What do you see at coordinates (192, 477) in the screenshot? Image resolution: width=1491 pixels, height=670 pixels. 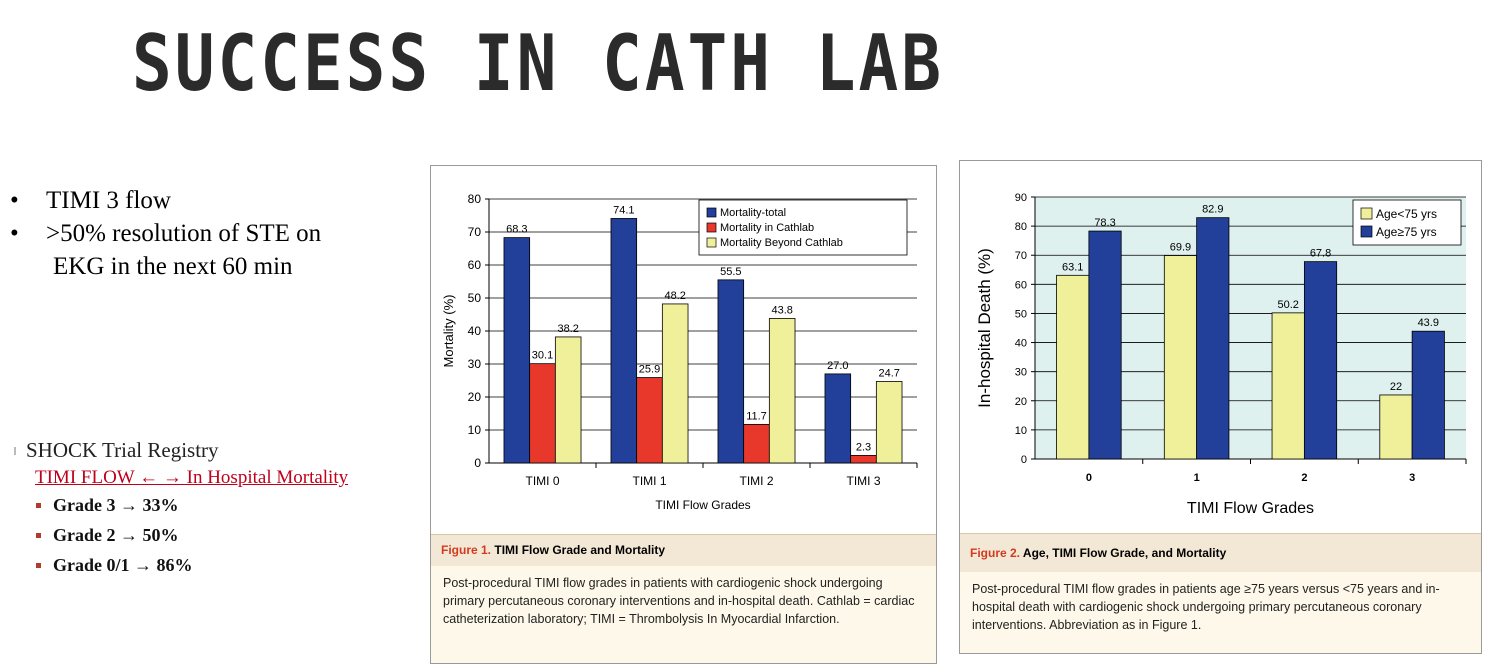 I see `registry-subheader: TIMI FLOW ← → In Hospital Mortality` at bounding box center [192, 477].